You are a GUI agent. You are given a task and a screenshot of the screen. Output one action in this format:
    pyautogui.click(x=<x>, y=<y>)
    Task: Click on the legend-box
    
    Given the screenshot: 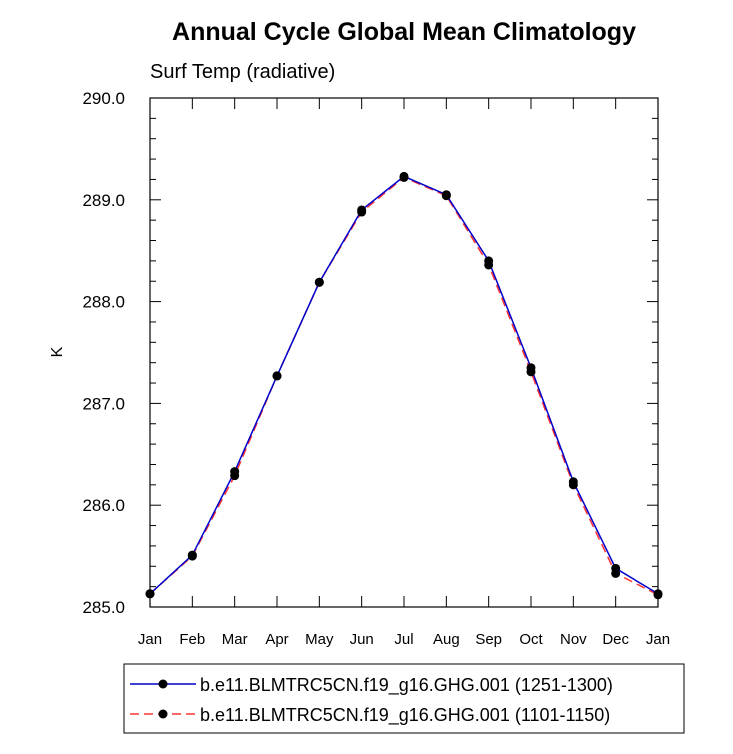 What is the action you would take?
    pyautogui.click(x=404, y=698)
    